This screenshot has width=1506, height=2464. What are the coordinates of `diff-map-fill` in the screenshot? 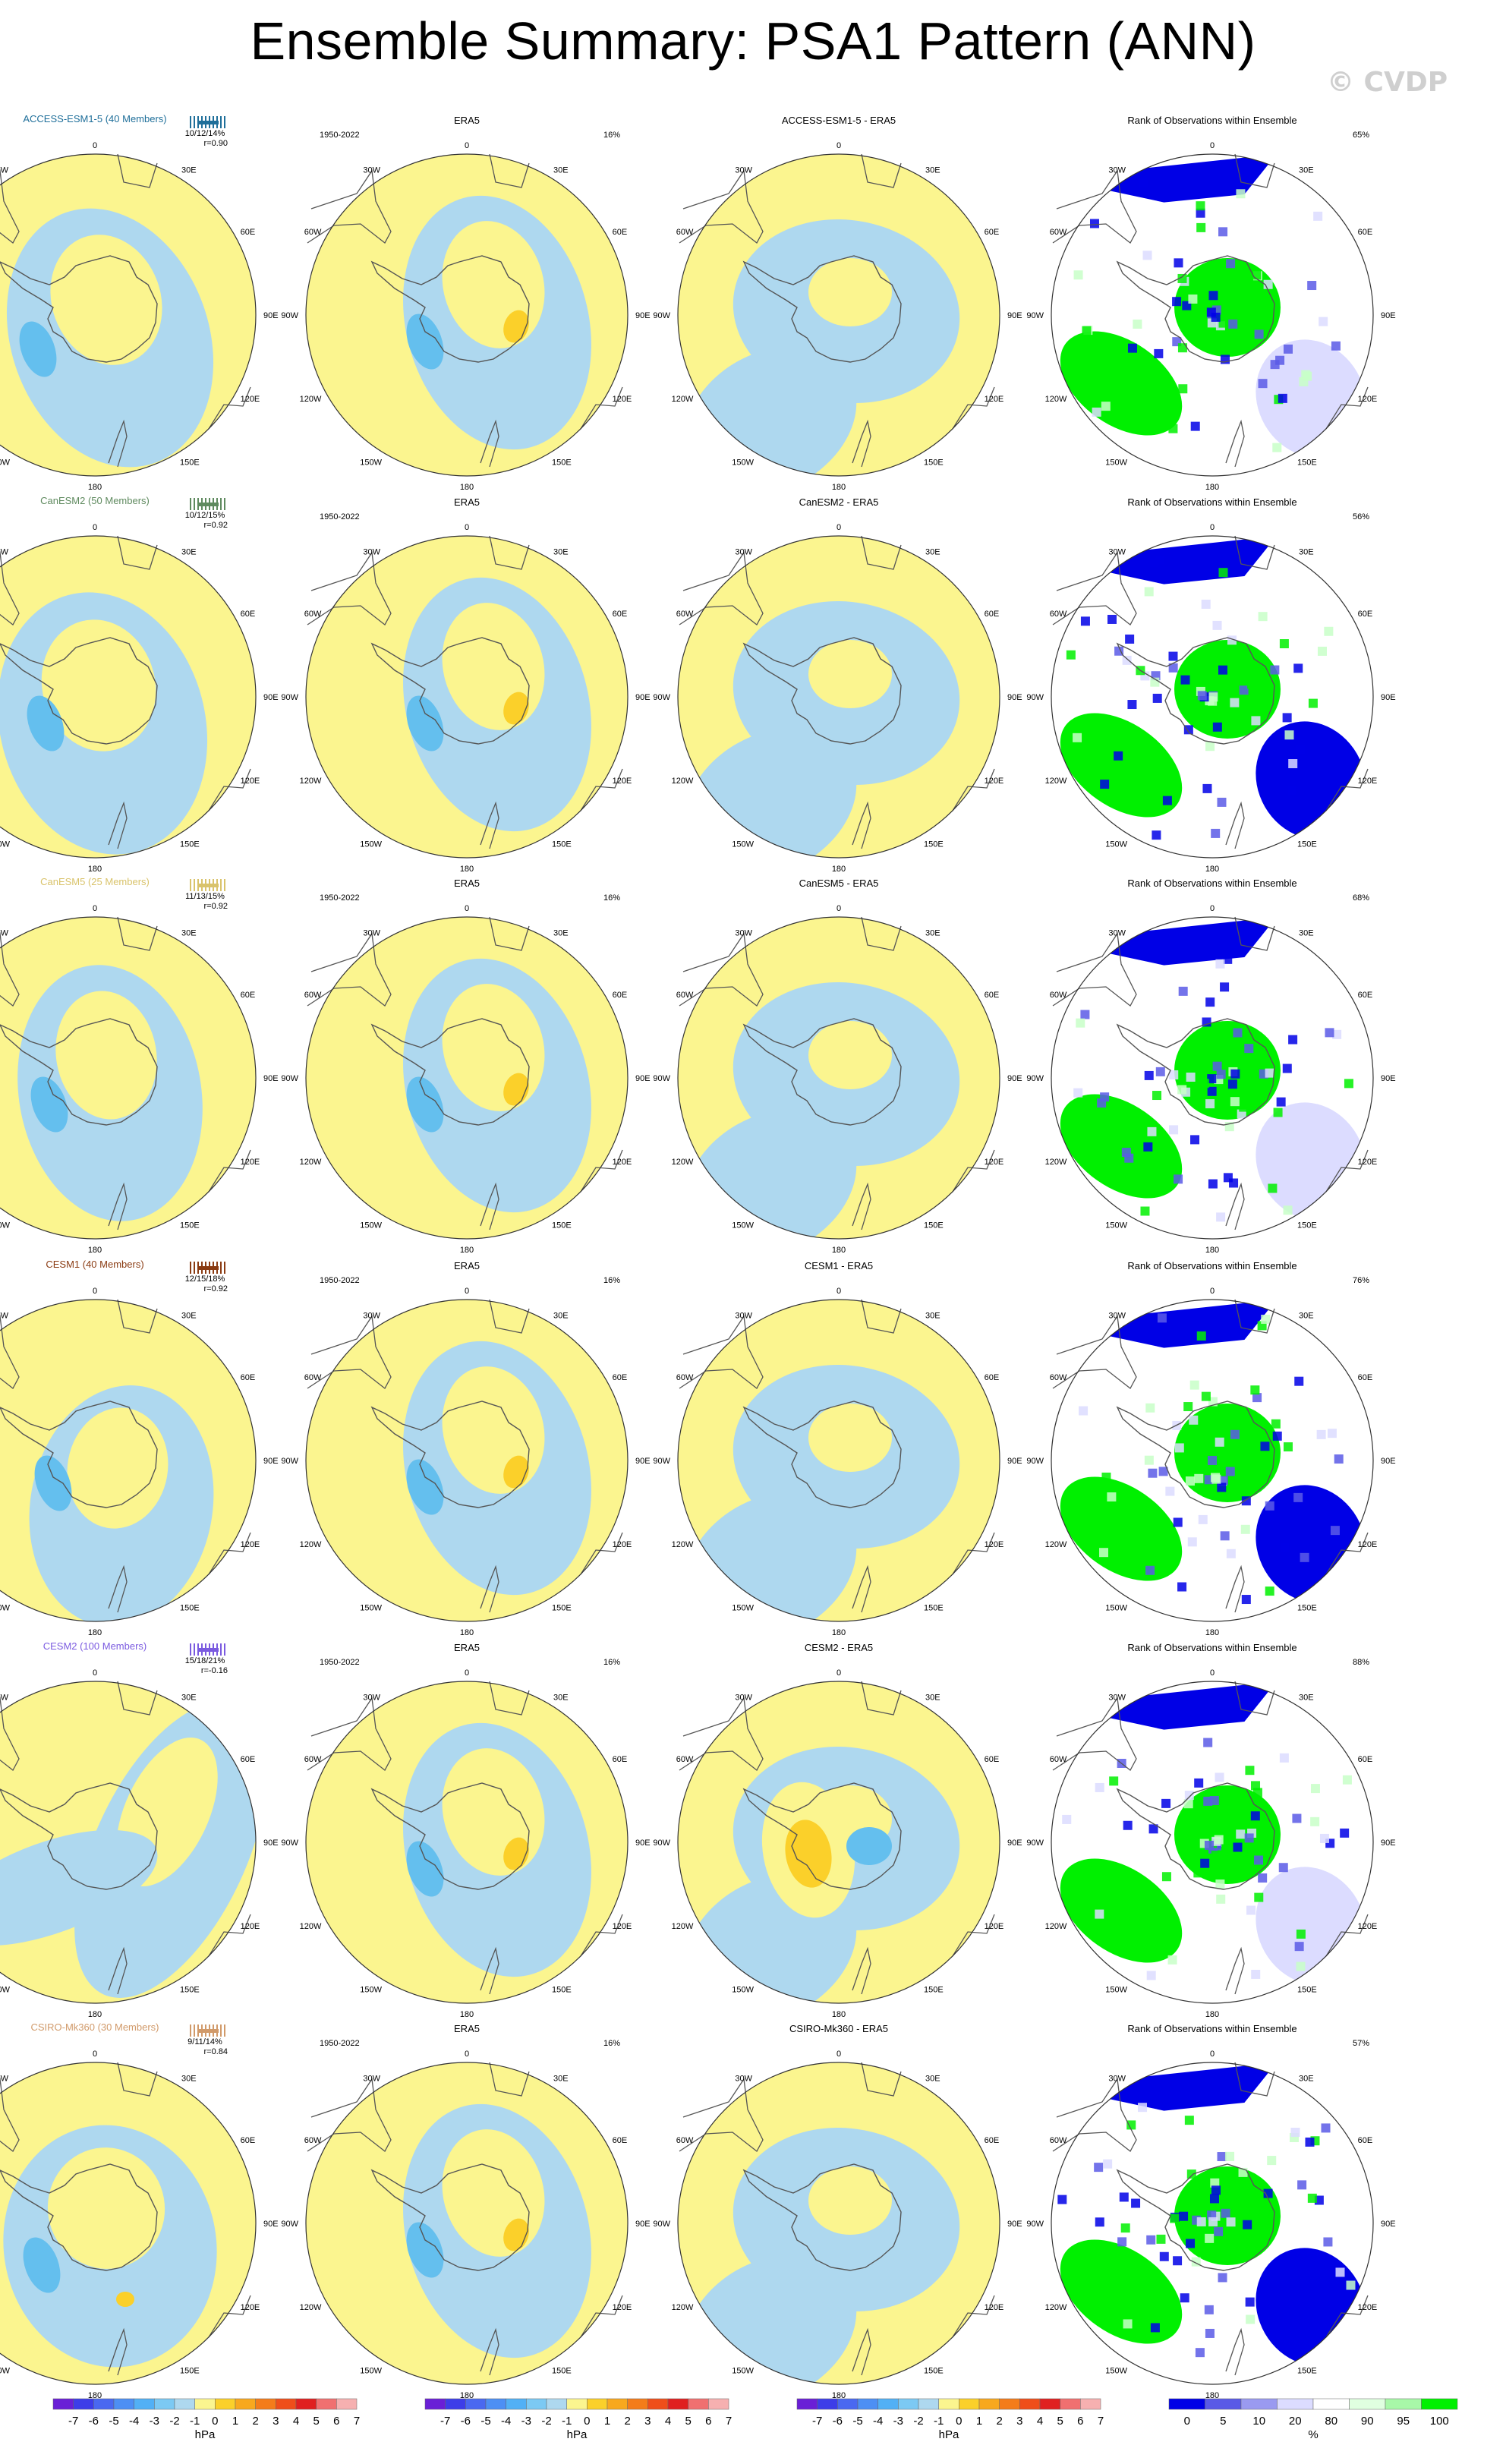 It's located at (839, 1842).